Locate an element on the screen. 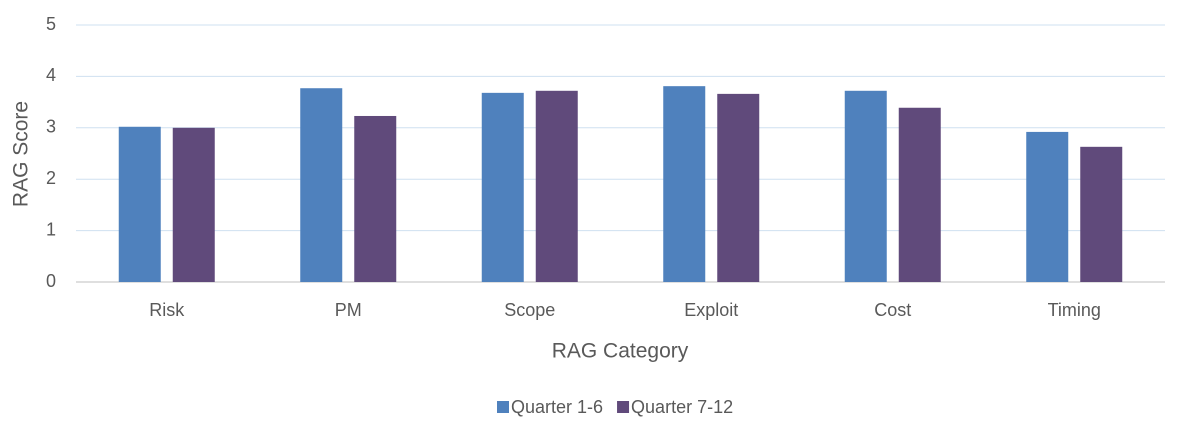 Image resolution: width=1179 pixels, height=425 pixels. y-tick-label: 3 is located at coordinates (51, 127).